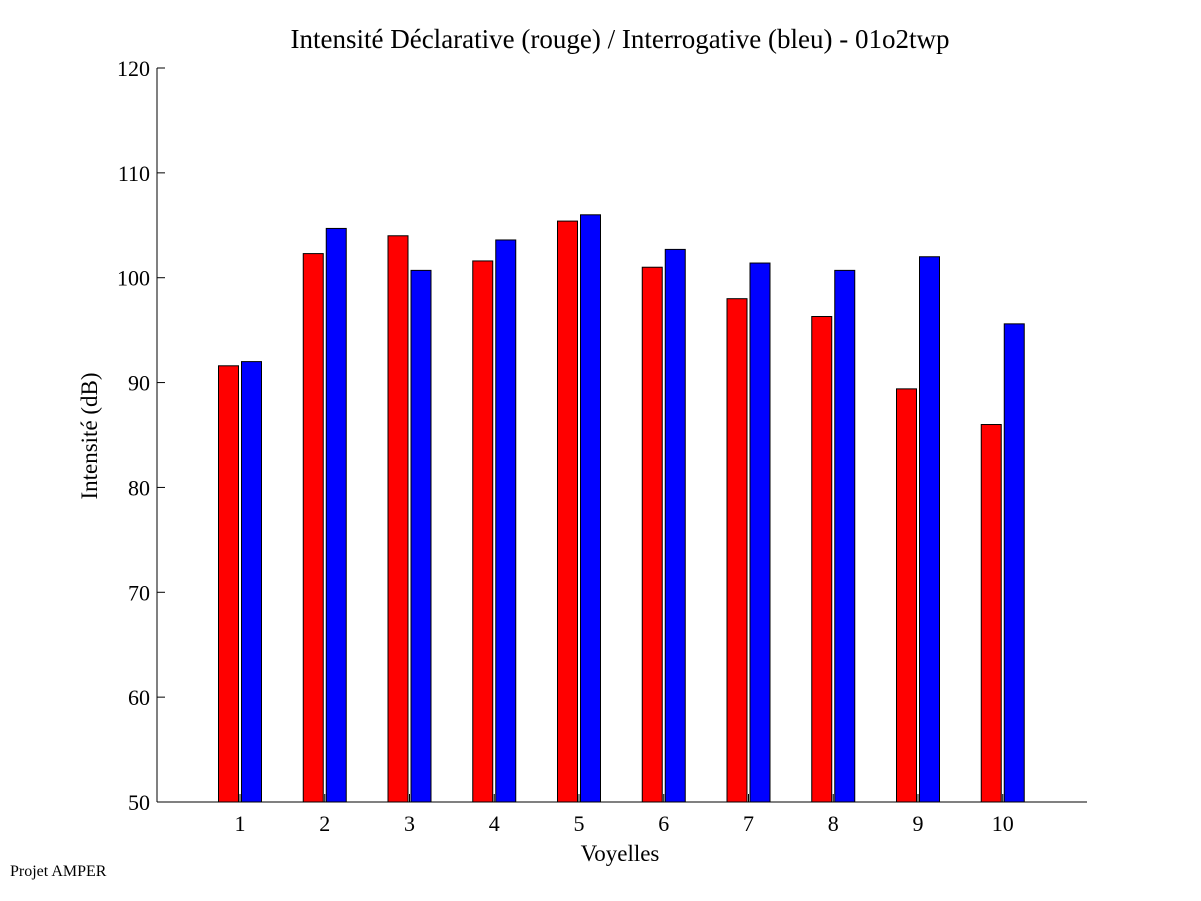  I want to click on x-tick-label: 1, so click(240, 823).